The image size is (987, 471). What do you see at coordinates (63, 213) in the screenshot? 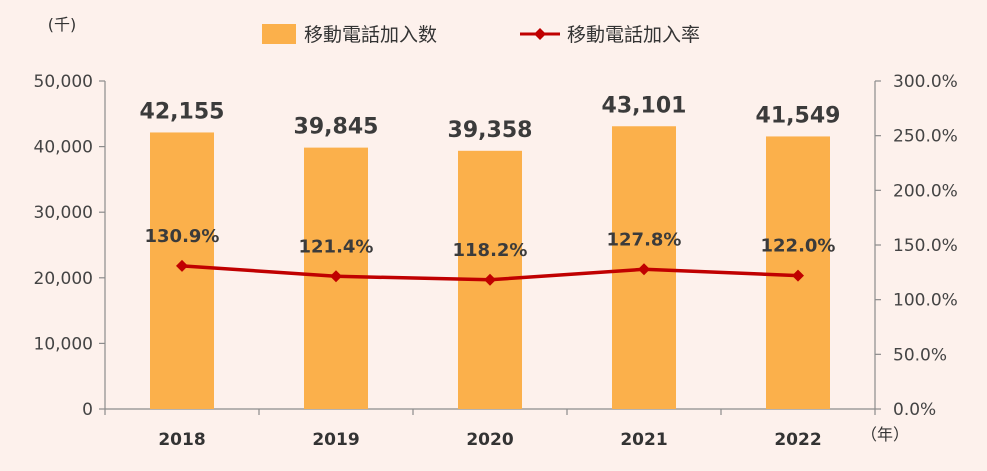
I see `y-left-tick-label: 30,000` at bounding box center [63, 213].